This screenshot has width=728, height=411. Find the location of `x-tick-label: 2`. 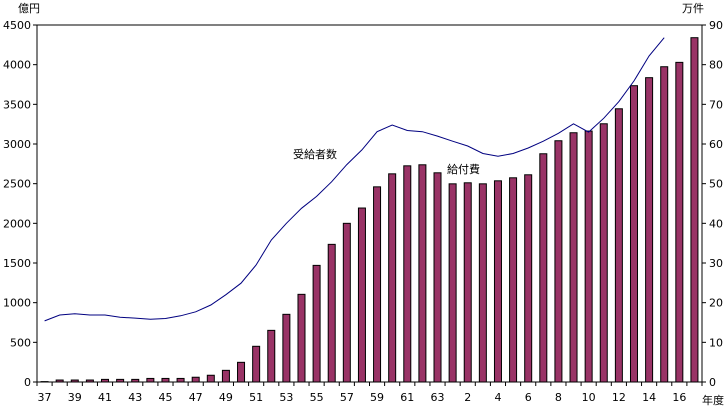

x-tick-label: 2 is located at coordinates (467, 397).